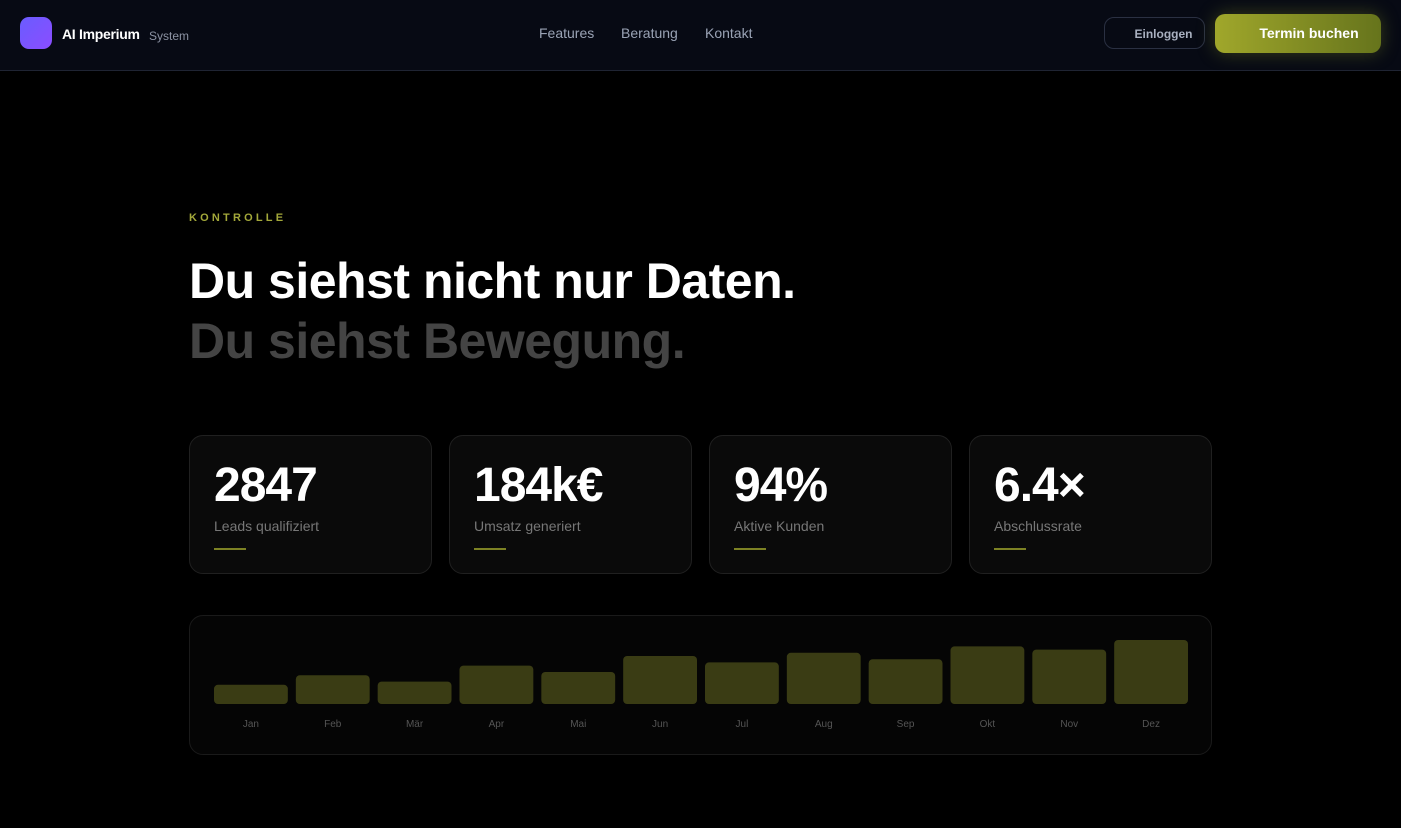  What do you see at coordinates (437, 341) in the screenshot?
I see `headline-sub: Du siehst Bewegung.` at bounding box center [437, 341].